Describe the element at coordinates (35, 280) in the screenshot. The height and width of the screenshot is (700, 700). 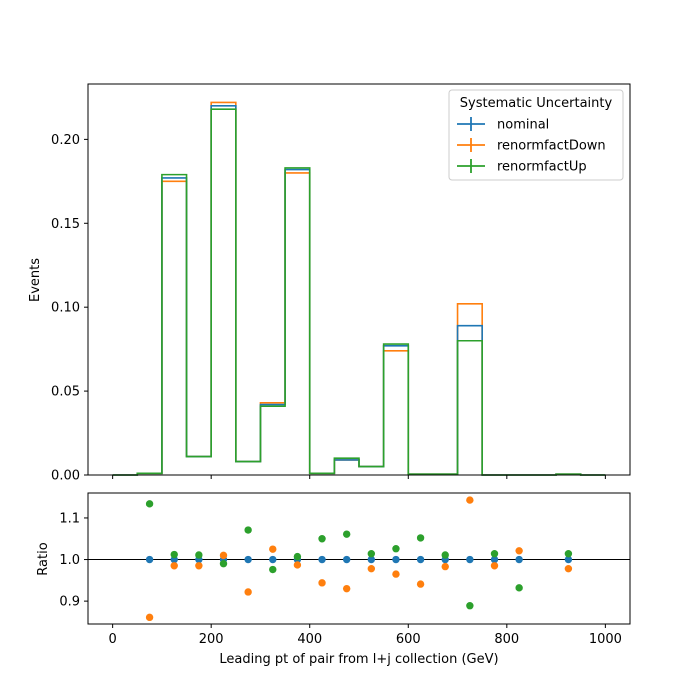
I see `y-axis-label-events: Events` at that location.